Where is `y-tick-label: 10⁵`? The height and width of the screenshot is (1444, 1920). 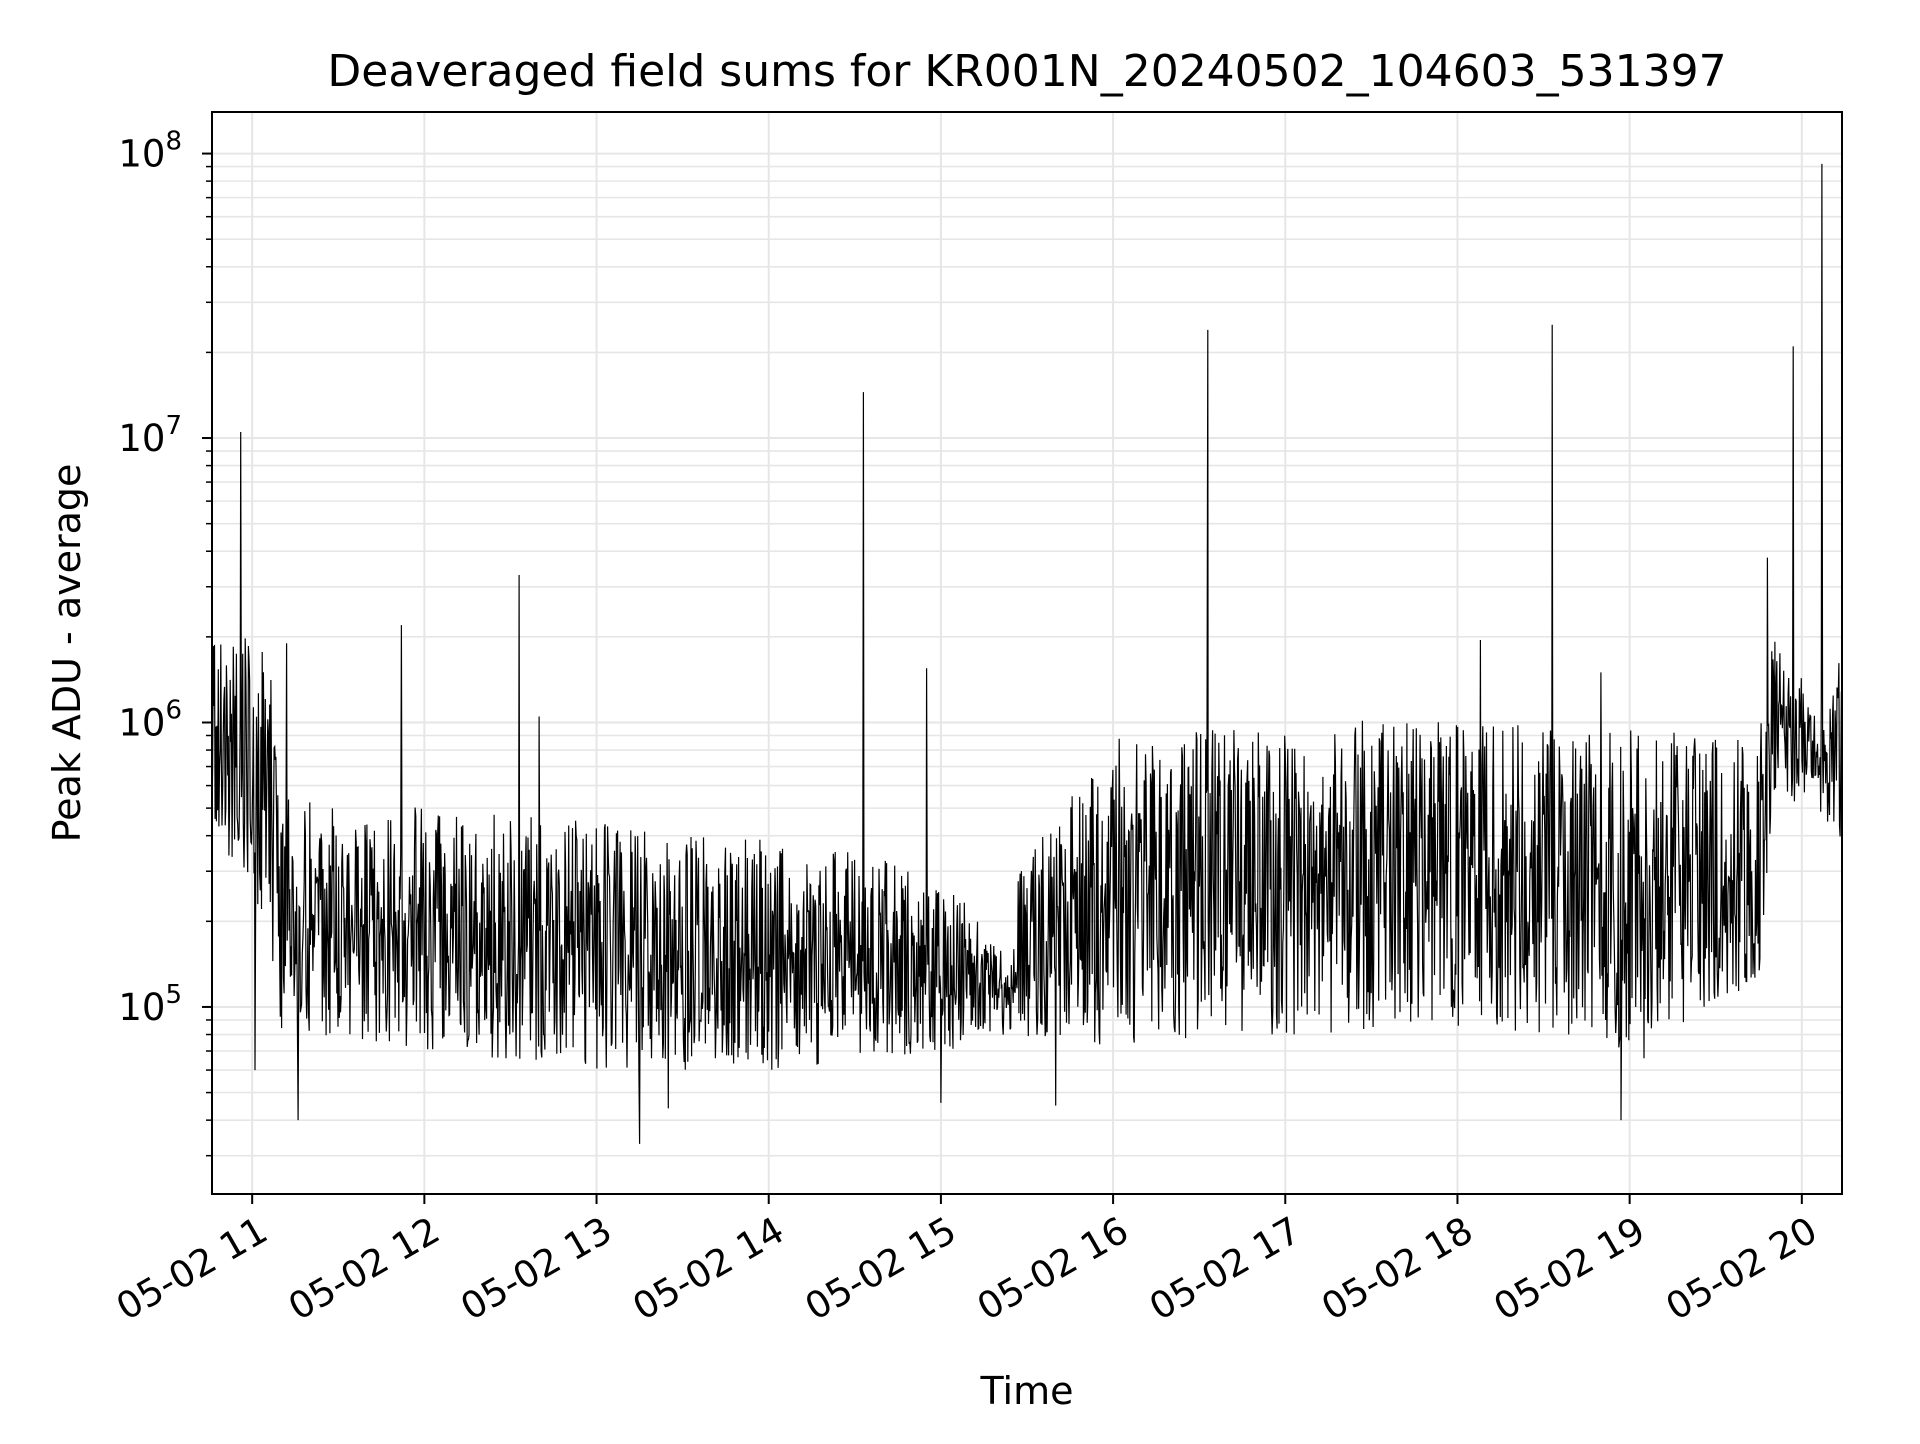
y-tick-label: 10⁵ is located at coordinates (150, 1004).